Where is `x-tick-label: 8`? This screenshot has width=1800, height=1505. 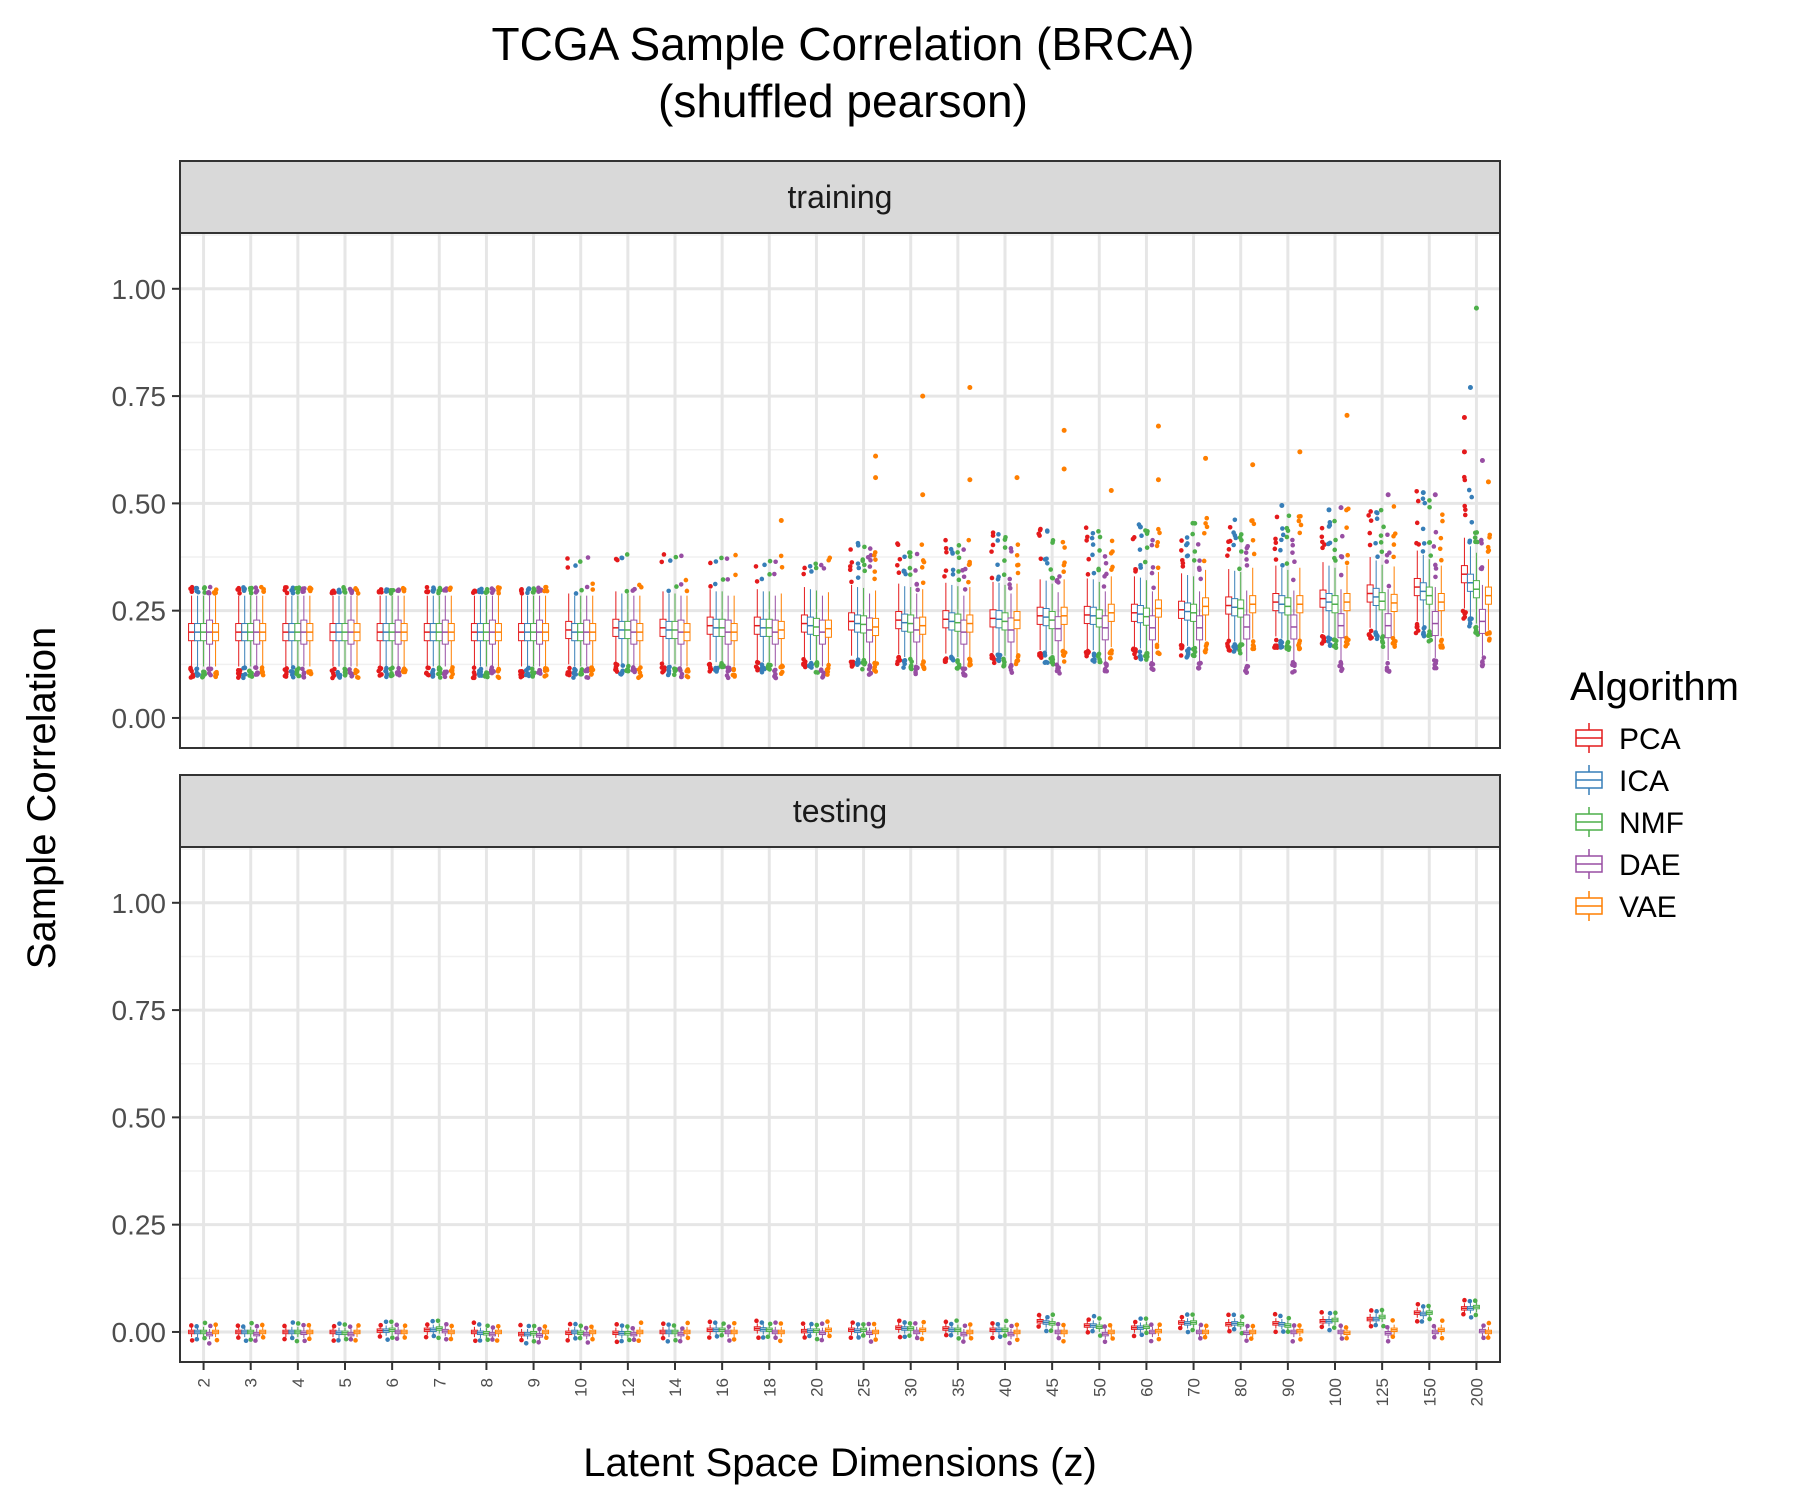
x-tick-label: 8 is located at coordinates (486, 1382).